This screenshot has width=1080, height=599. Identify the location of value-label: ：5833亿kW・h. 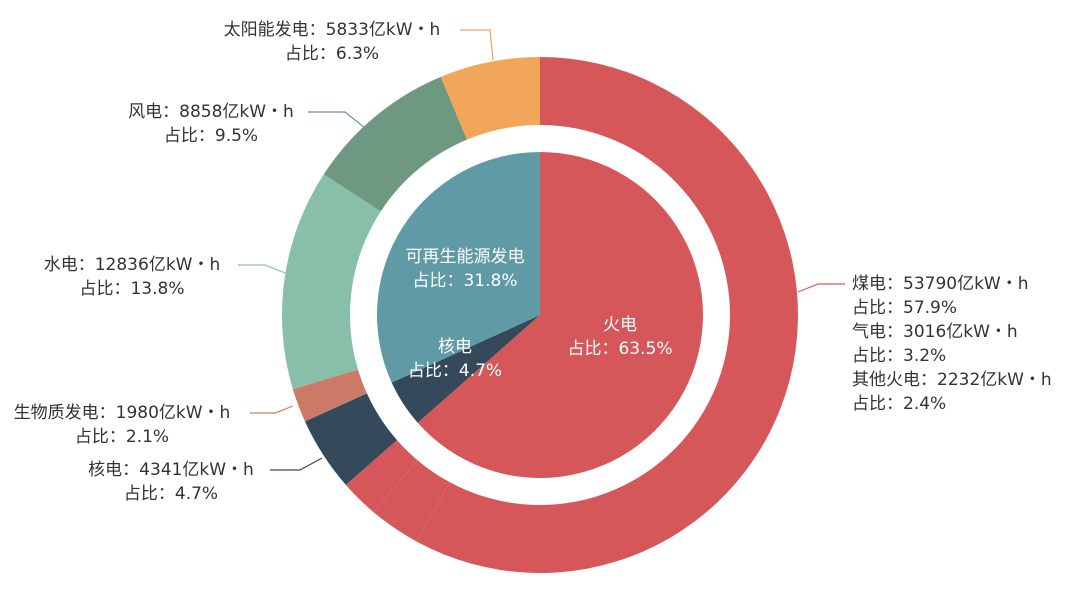
(375, 30).